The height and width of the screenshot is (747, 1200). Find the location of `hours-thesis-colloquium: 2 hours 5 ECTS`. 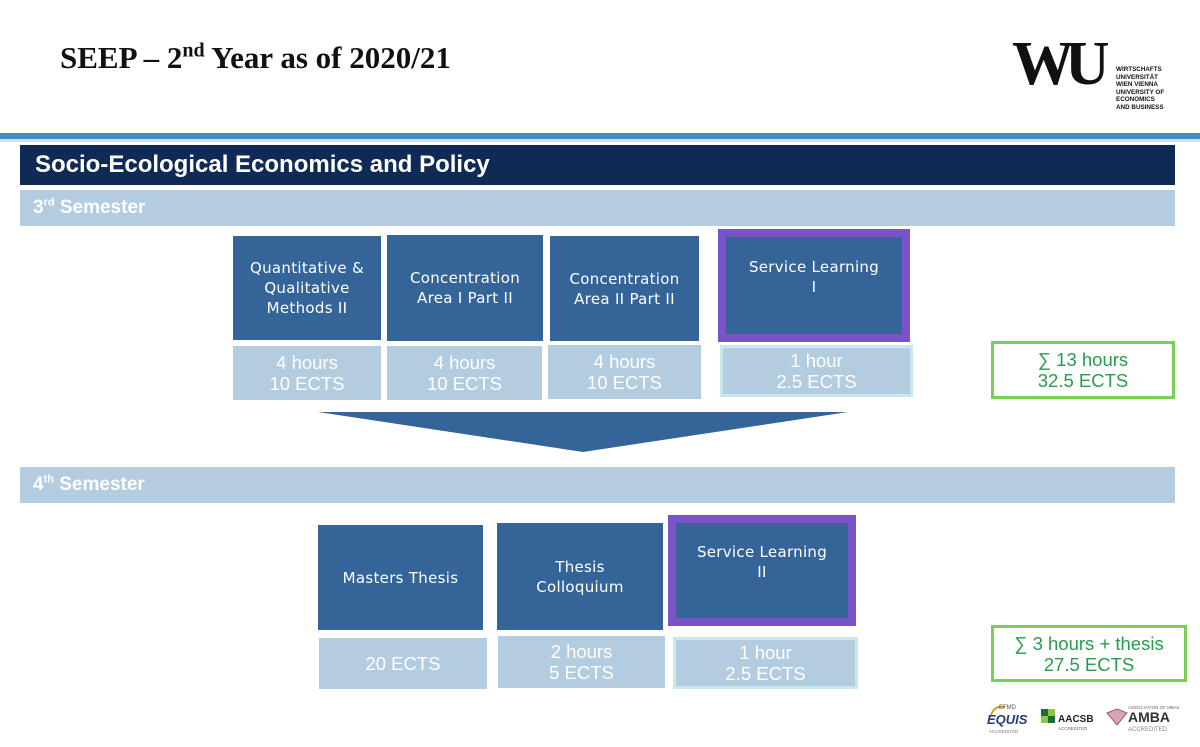

hours-thesis-colloquium: 2 hours 5 ECTS is located at coordinates (581, 662).